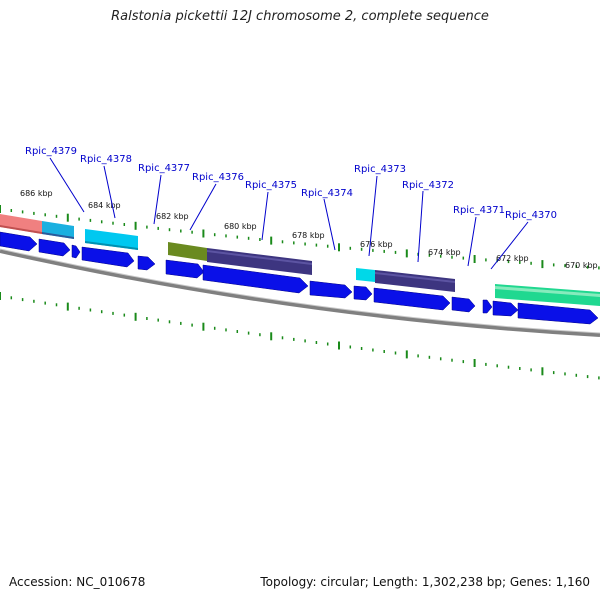 The height and width of the screenshot is (600, 600). What do you see at coordinates (428, 185) in the screenshot?
I see `gene-label: Rpic_4372` at bounding box center [428, 185].